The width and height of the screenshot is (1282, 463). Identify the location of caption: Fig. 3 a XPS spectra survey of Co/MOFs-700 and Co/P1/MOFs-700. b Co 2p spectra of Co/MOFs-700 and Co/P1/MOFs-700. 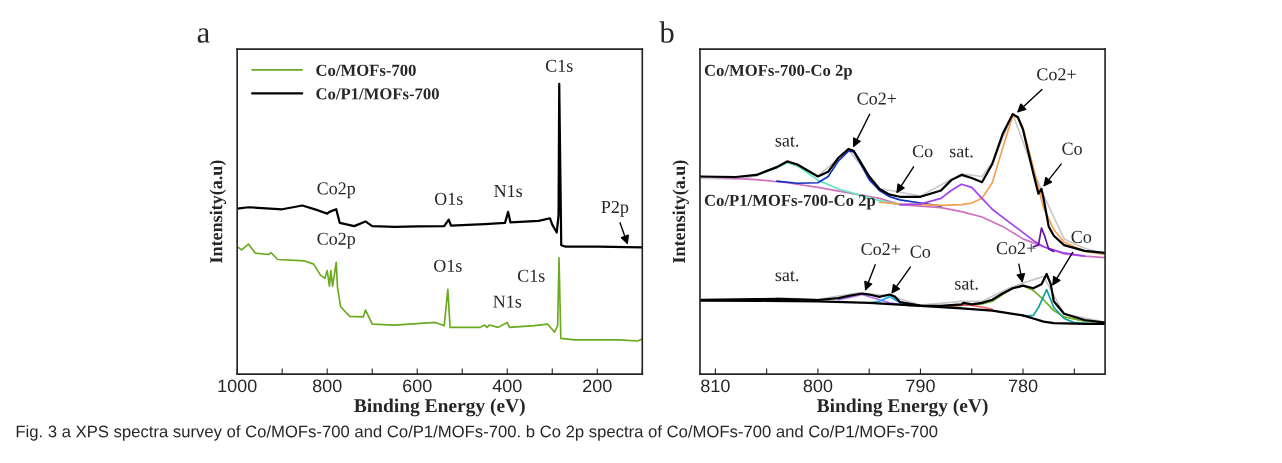
(477, 433).